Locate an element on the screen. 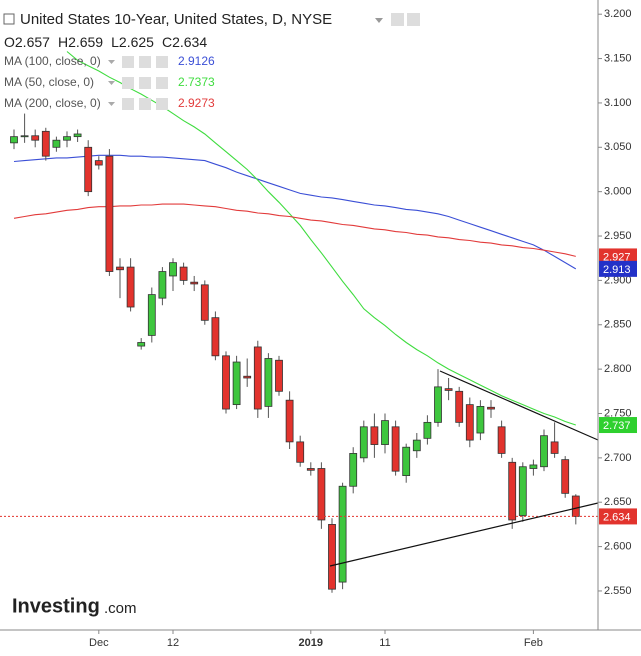 This screenshot has width=641, height=656. y-tick-label: 2.850 is located at coordinates (618, 325).